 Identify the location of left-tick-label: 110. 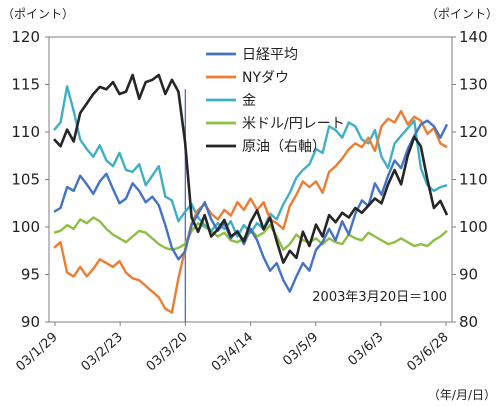
(25, 132).